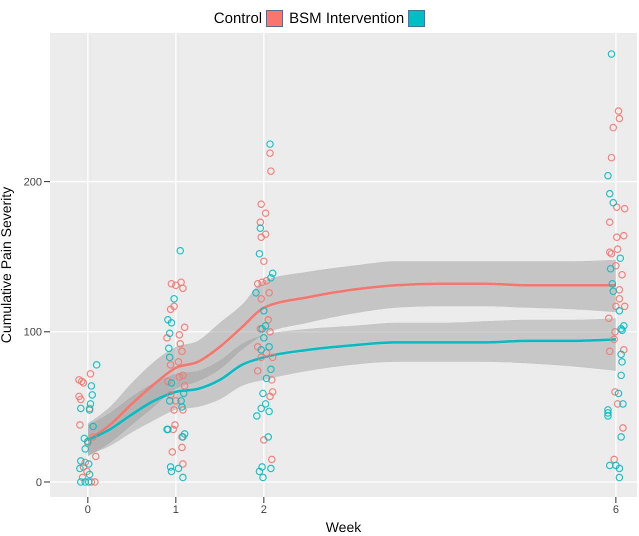  I want to click on y-axis-title: Cumulative Pain Severity, so click(7, 265).